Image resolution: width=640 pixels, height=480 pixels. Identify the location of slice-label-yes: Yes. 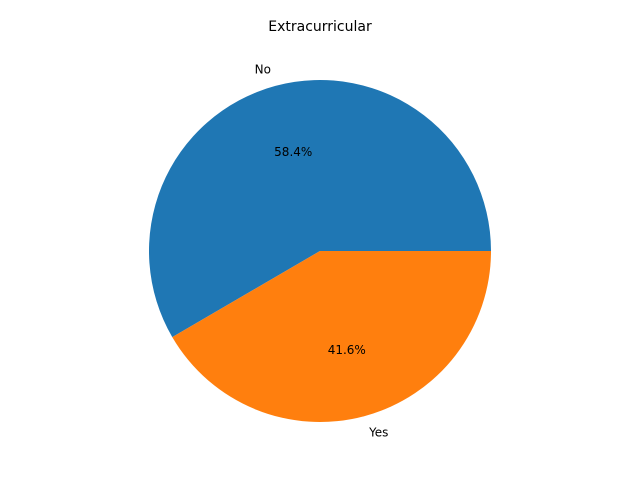
(378, 433).